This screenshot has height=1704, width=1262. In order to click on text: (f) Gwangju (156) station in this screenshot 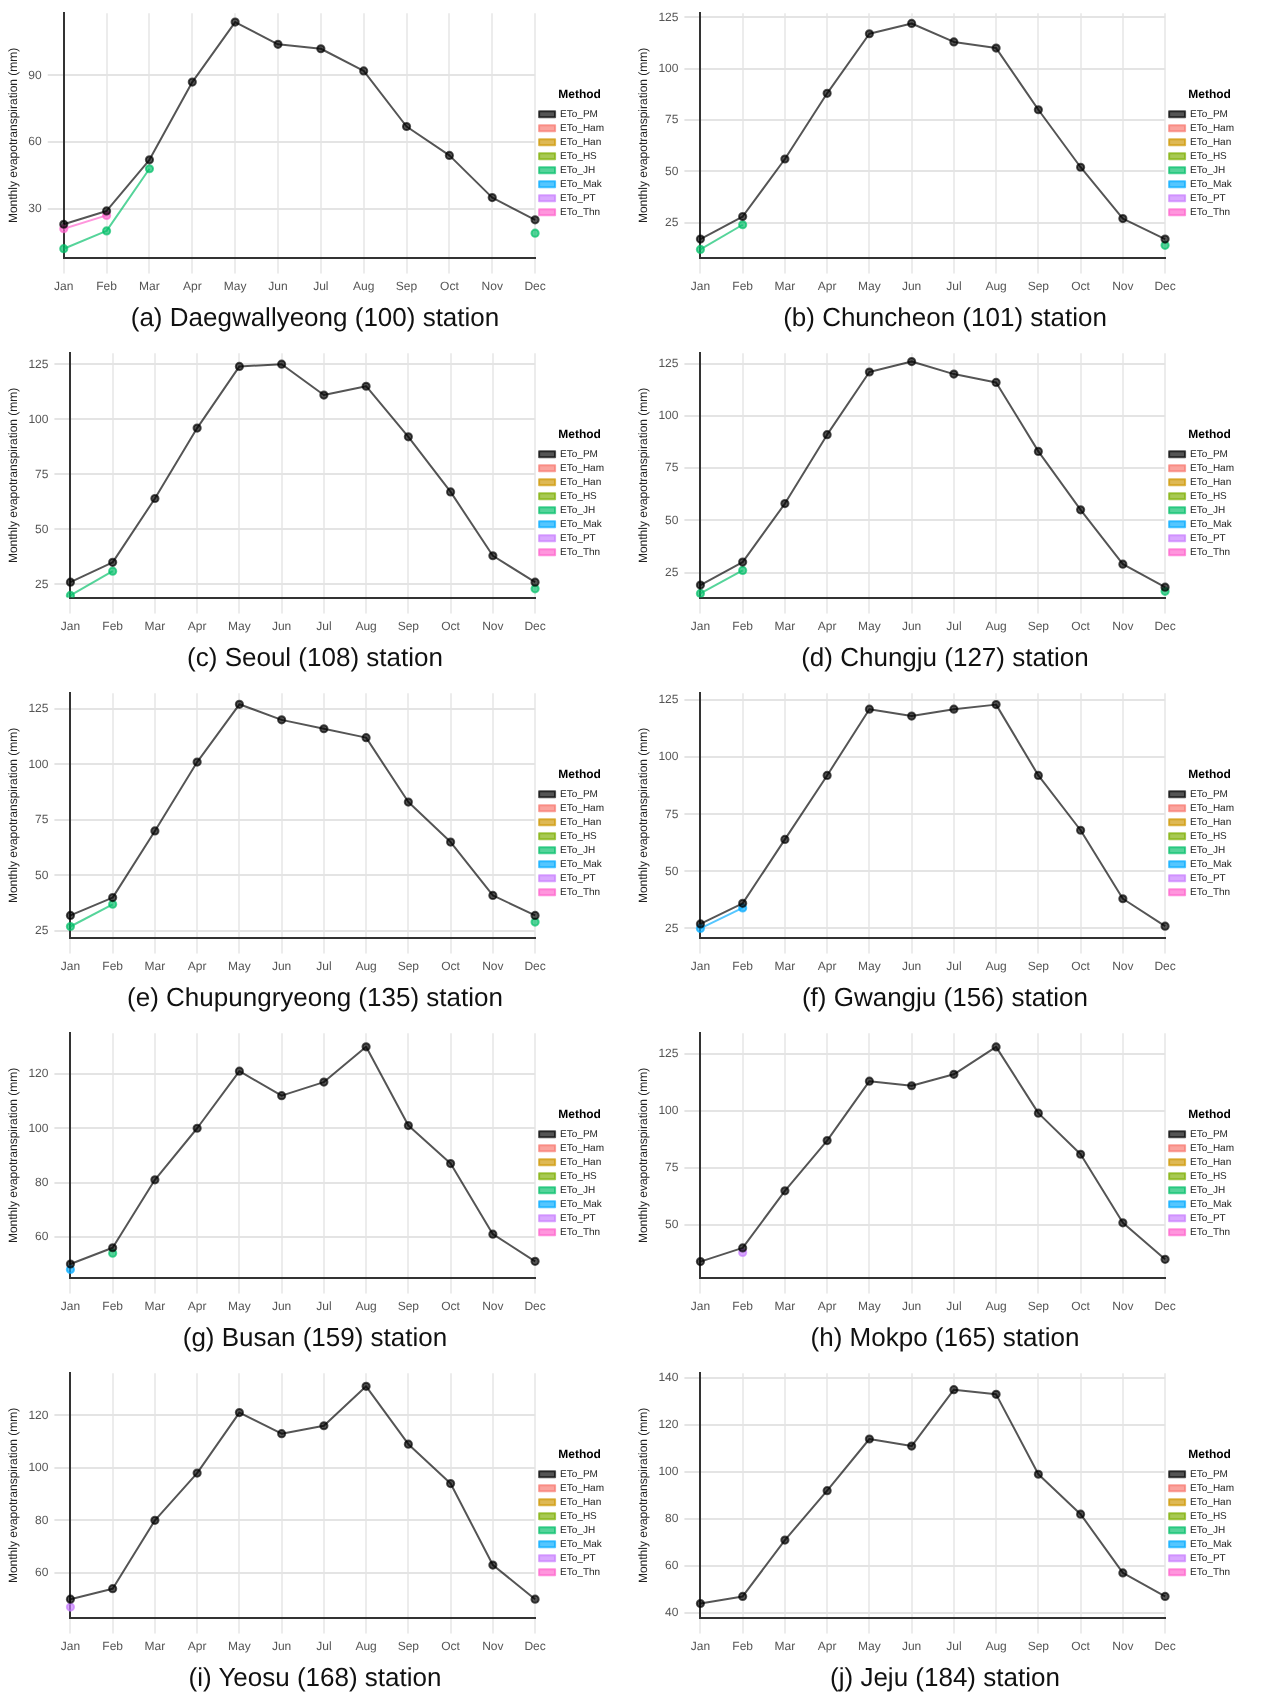, I will do `click(945, 998)`.